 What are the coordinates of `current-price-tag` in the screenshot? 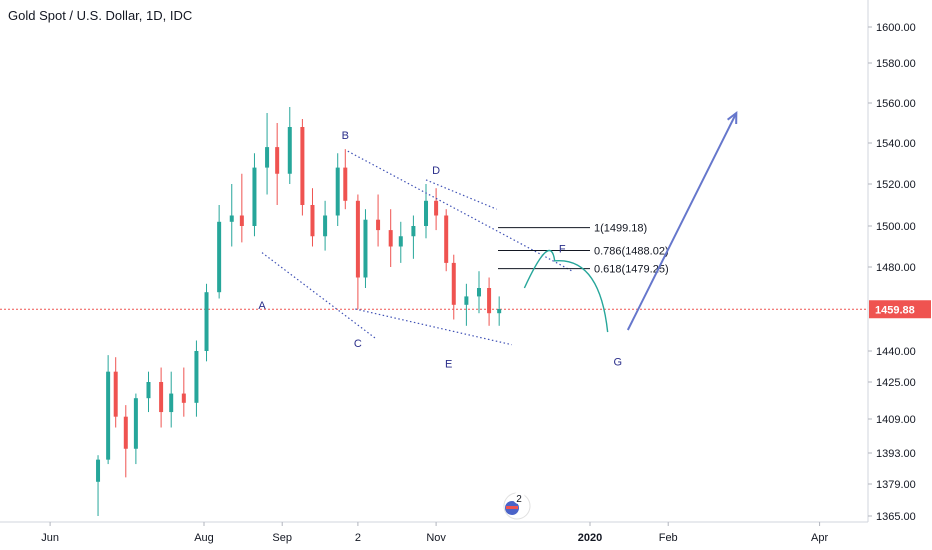 It's located at (900, 309).